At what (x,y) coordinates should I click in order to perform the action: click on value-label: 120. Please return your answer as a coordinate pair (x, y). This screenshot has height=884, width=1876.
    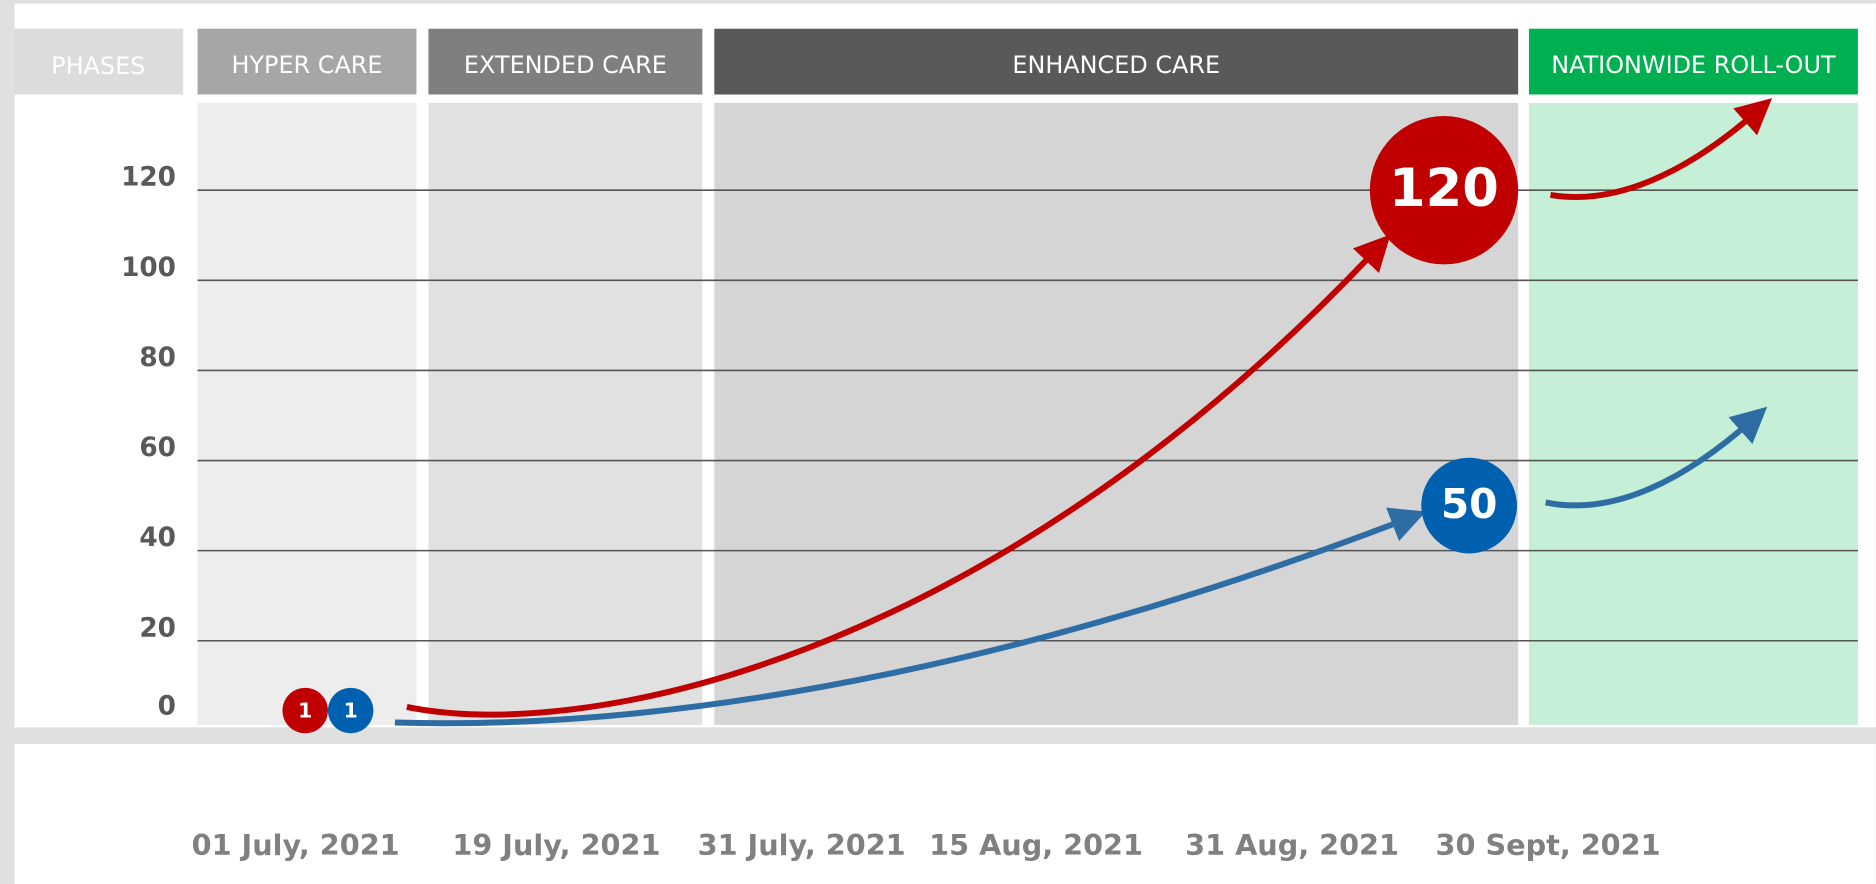
    Looking at the image, I should click on (1444, 188).